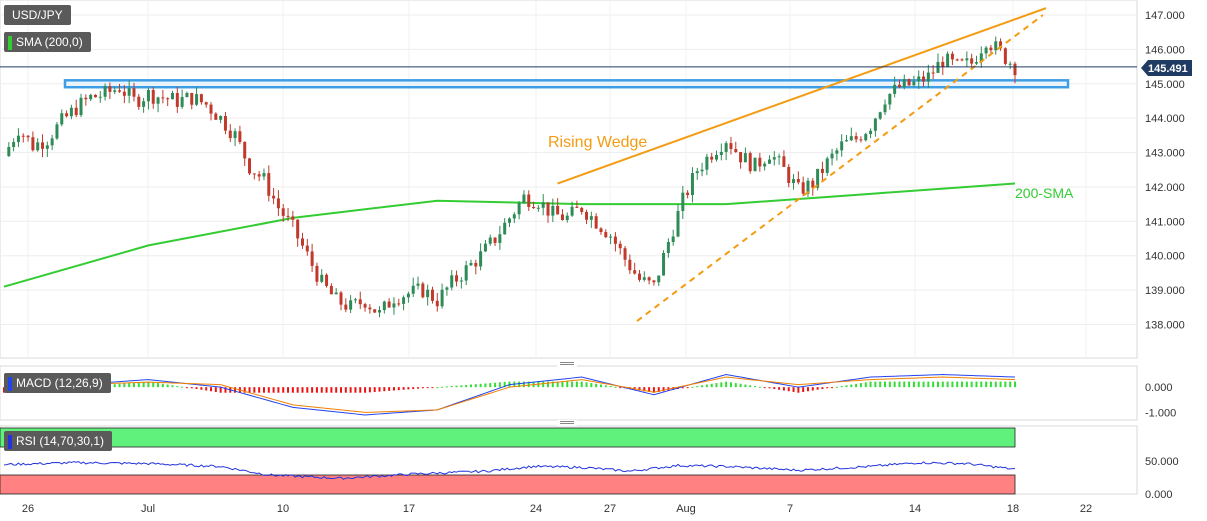  I want to click on macd-resize-handle, so click(567, 364).